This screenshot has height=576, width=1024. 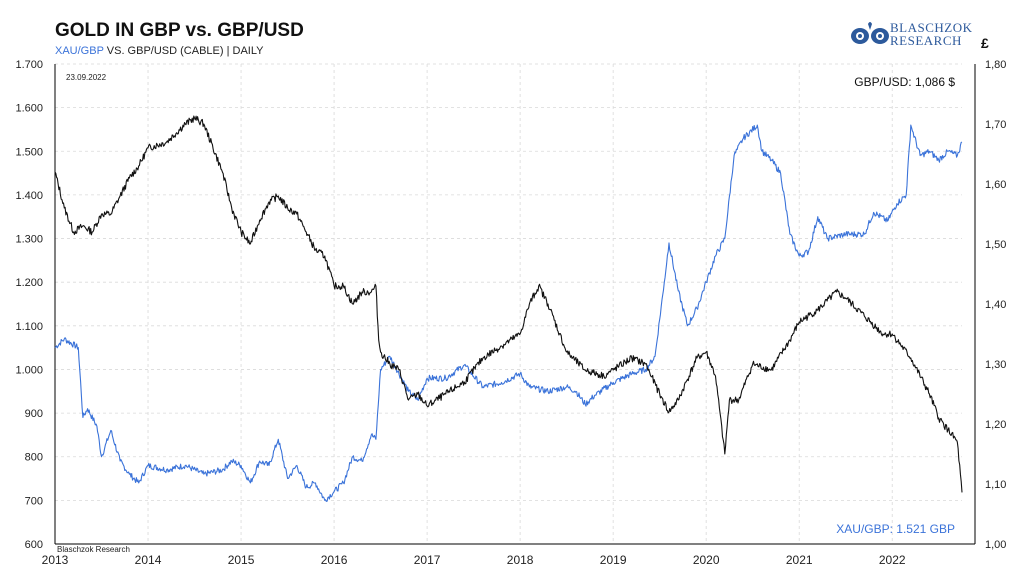 I want to click on x-tick-label: 2020, so click(x=706, y=560).